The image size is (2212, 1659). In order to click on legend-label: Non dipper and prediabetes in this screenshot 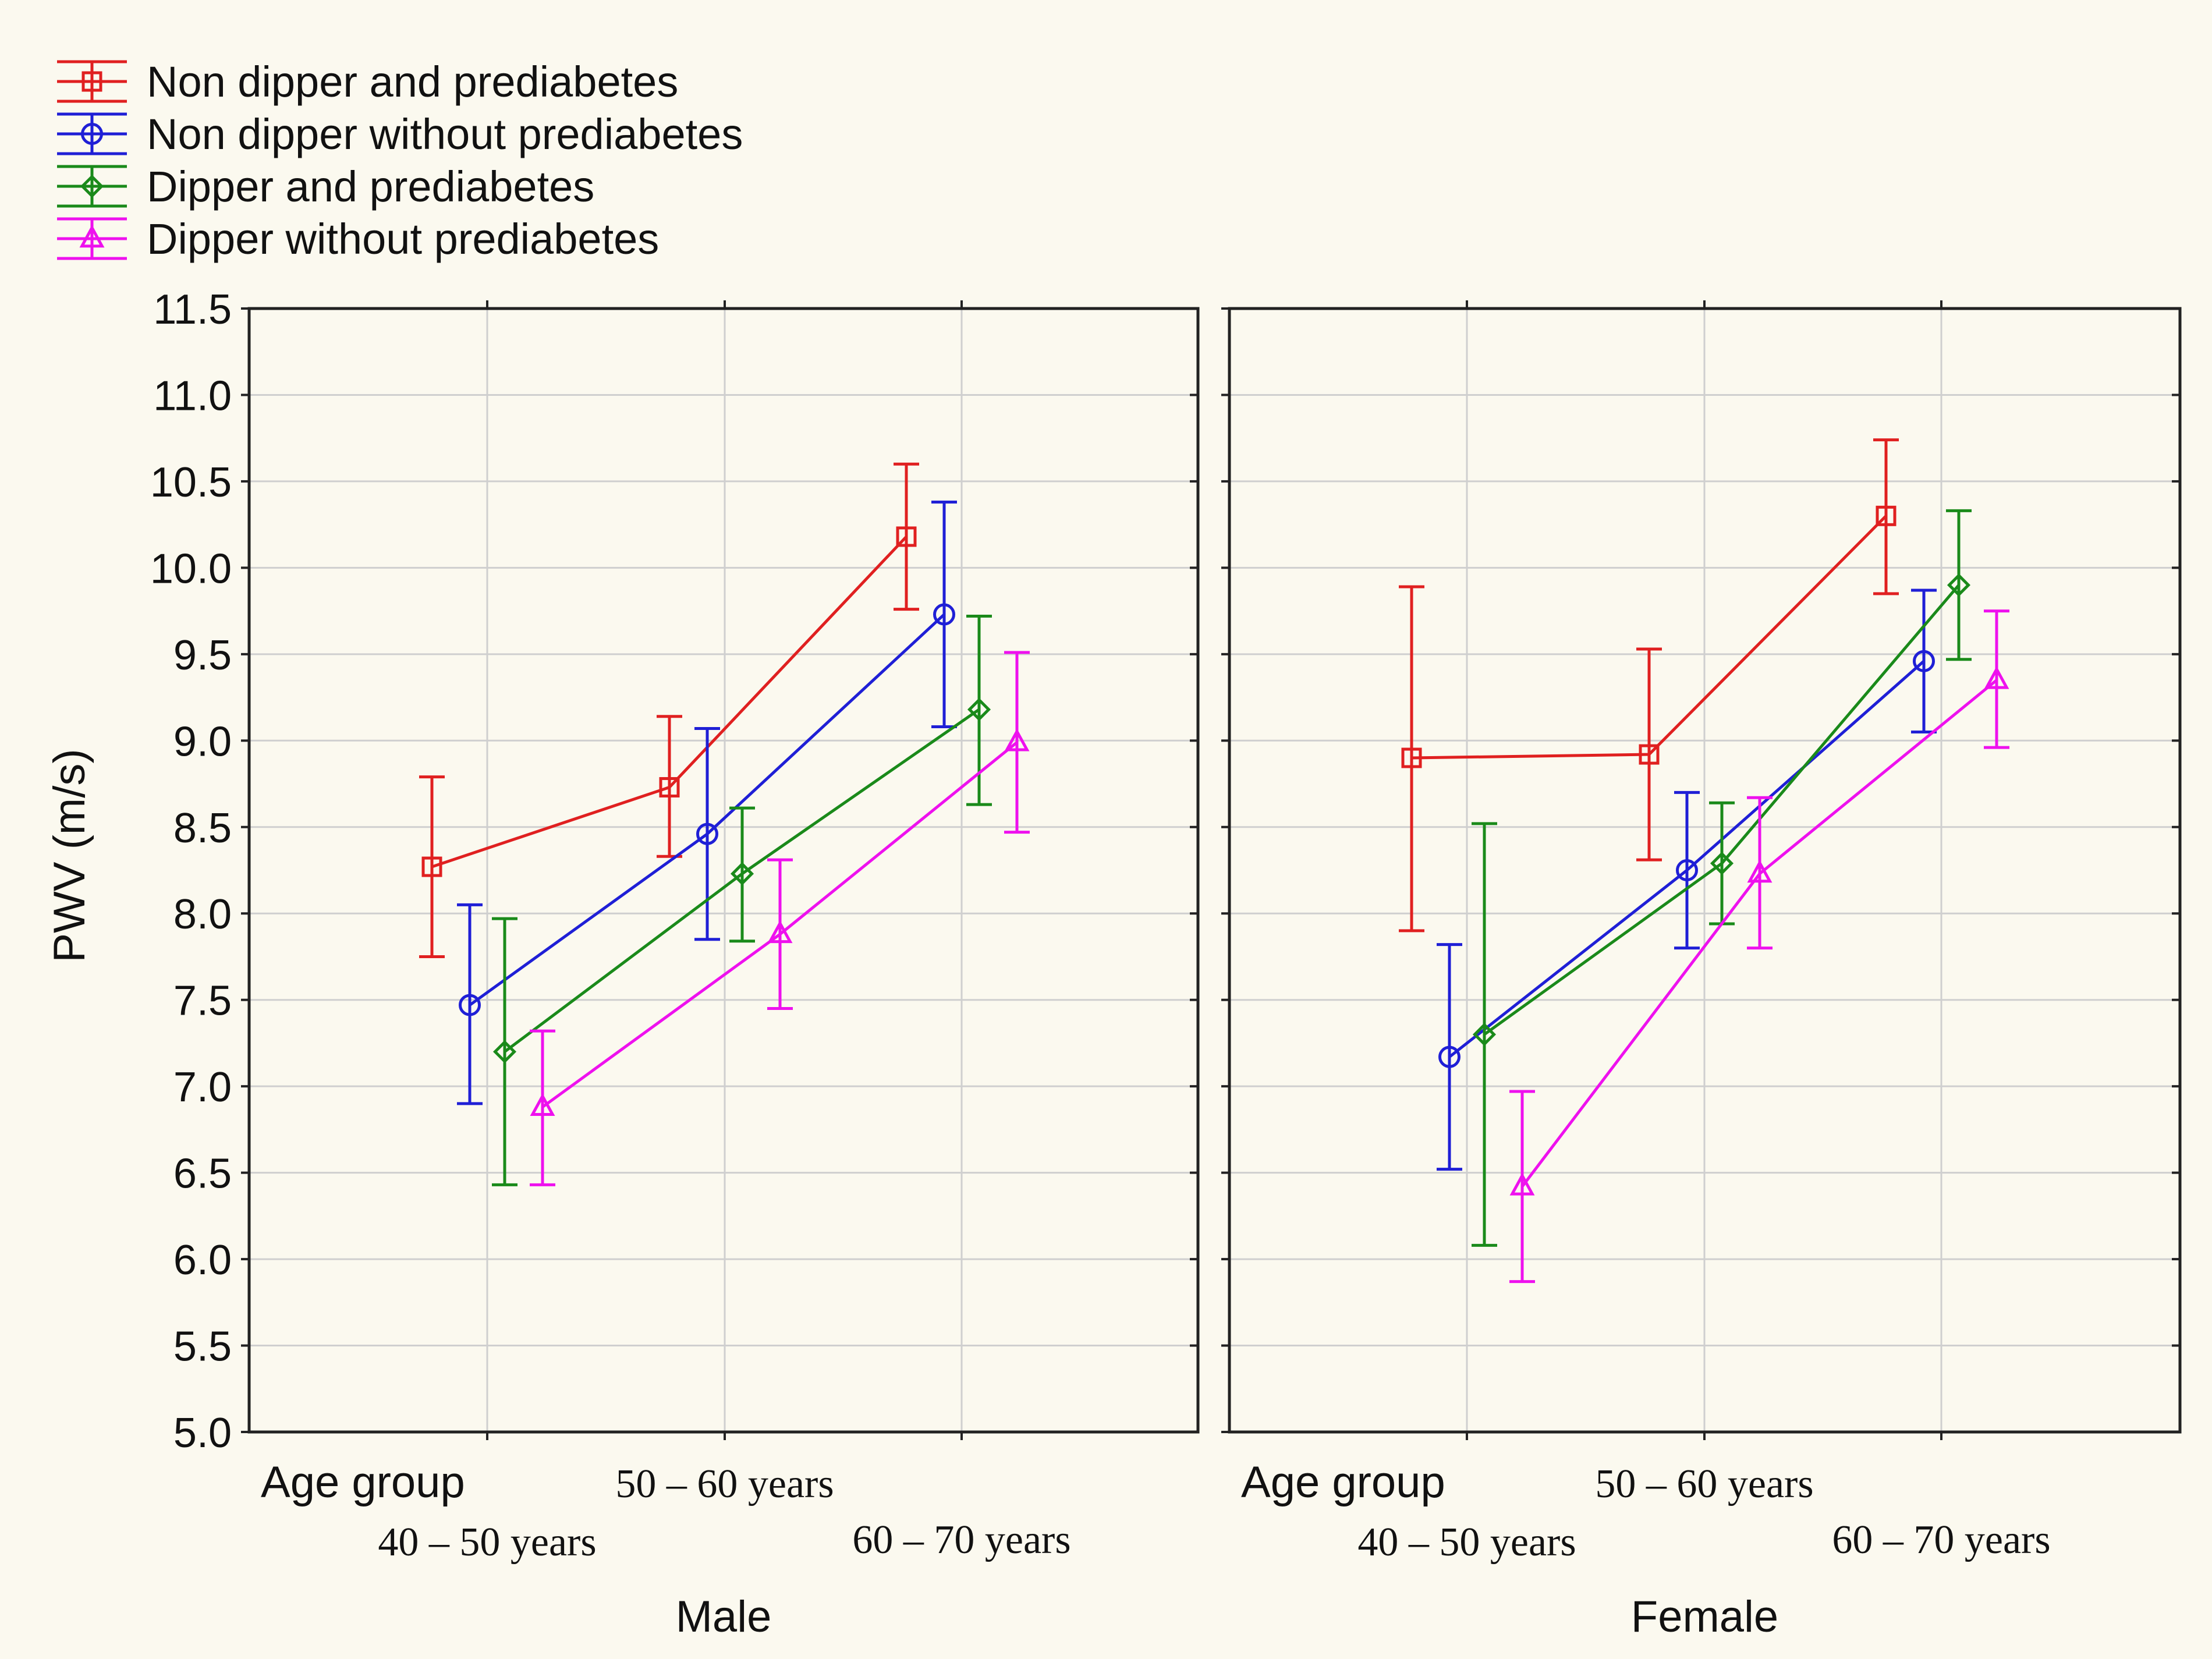, I will do `click(413, 82)`.